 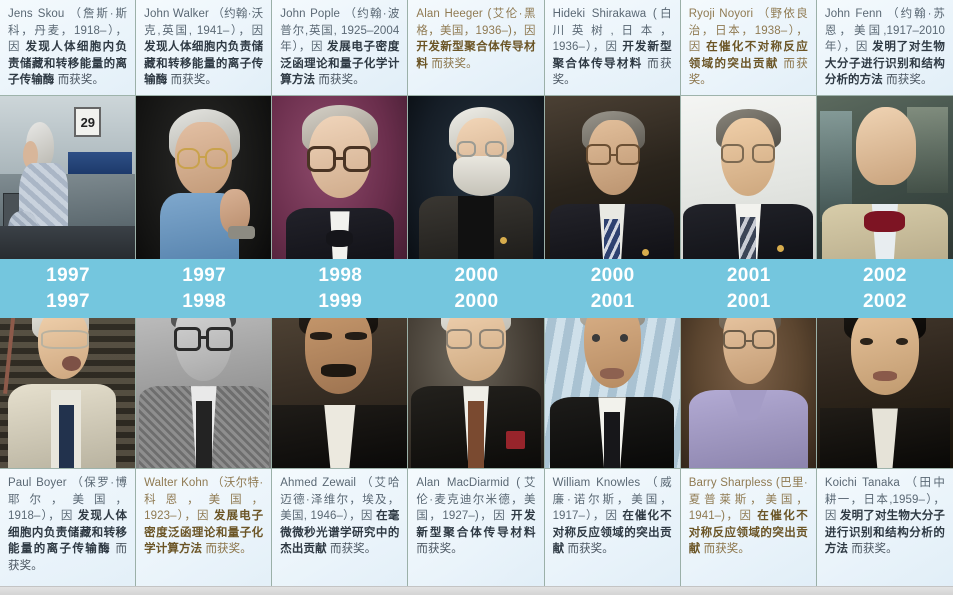 I want to click on year-cell: 2000 2000, so click(x=476, y=288).